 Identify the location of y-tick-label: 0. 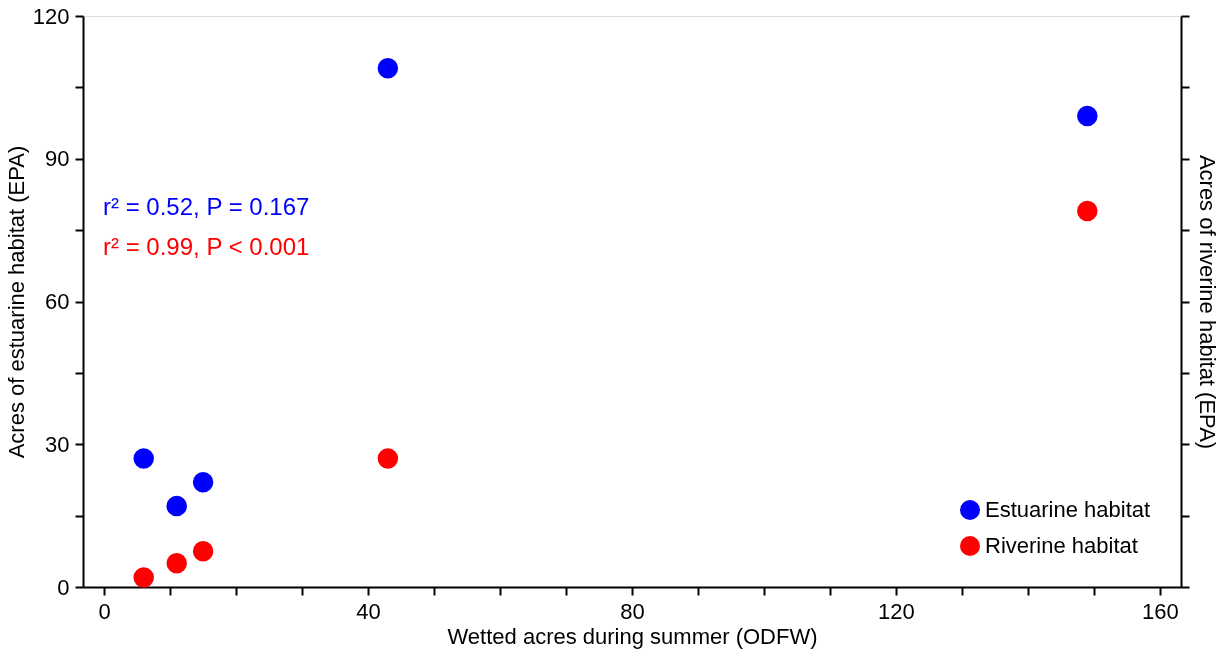
(63, 587).